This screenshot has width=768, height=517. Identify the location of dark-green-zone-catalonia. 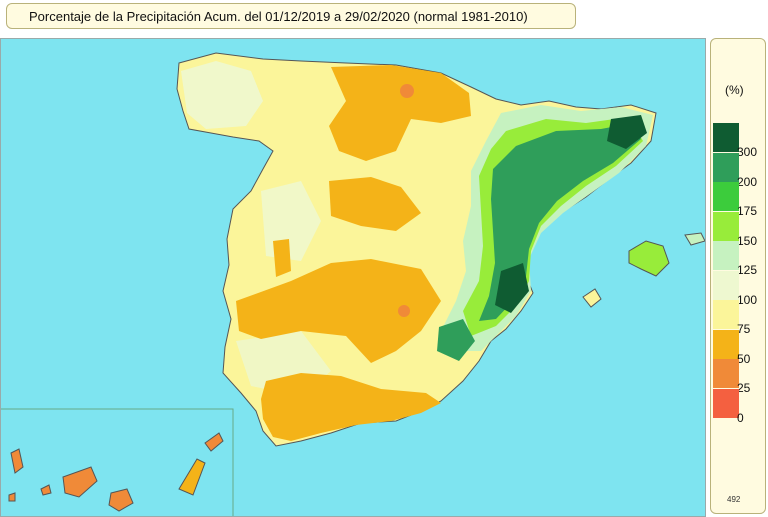
(627, 132).